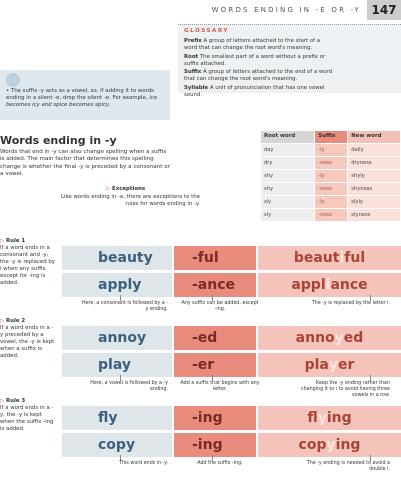 The height and width of the screenshot is (480, 401). Describe the element at coordinates (16, 241) in the screenshot. I see `rule-title: Rule 1` at that location.